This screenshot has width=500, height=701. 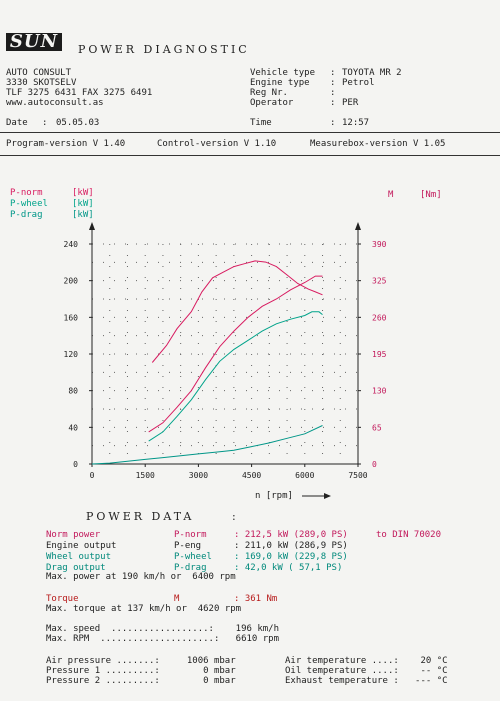 What do you see at coordinates (291, 546) in the screenshot?
I see `power-row-value: : 211,0 kW (286,9 PS)` at bounding box center [291, 546].